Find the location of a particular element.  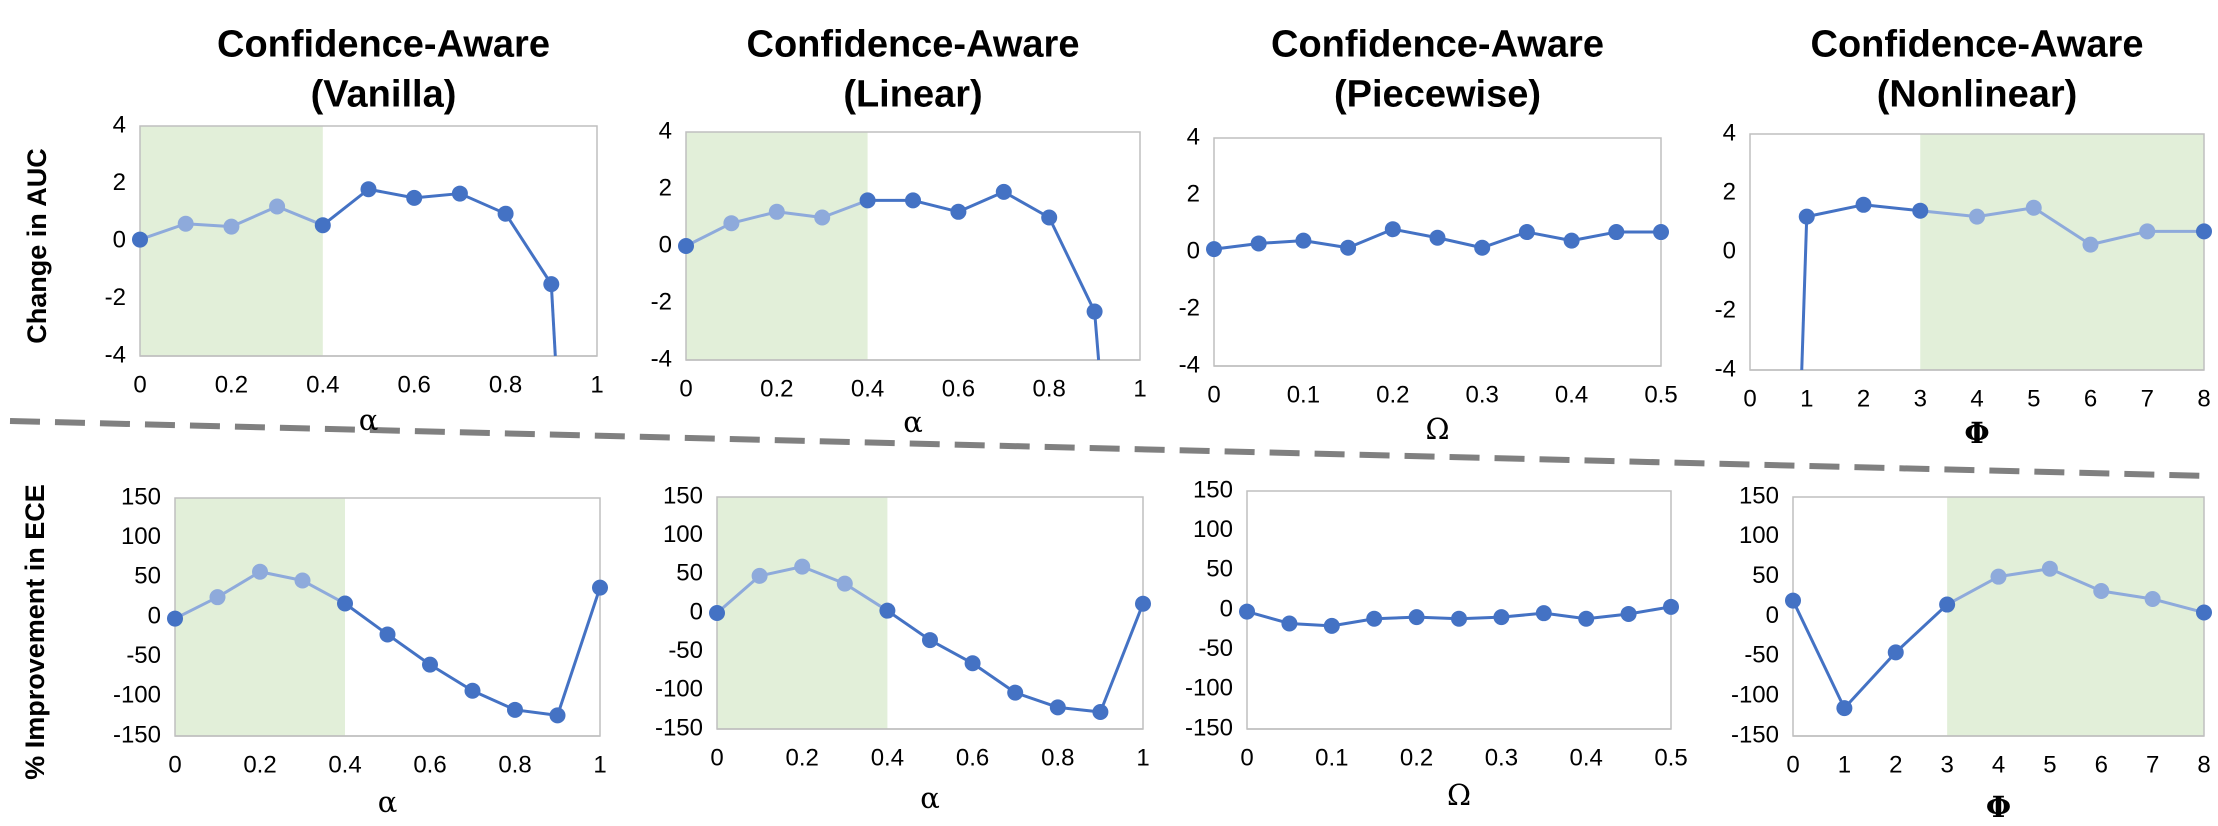

y-tick-label: -4 is located at coordinates (1189, 364).